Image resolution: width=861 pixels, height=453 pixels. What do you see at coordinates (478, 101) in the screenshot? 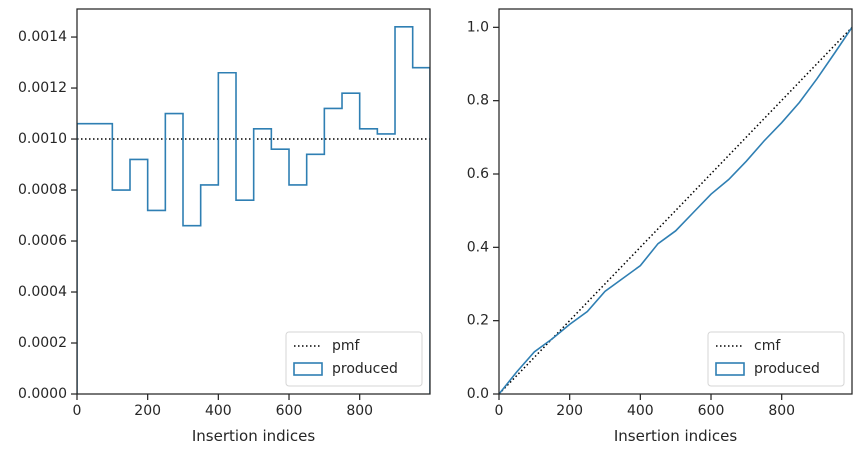
I see `y-tick-label: 0.8` at bounding box center [478, 101].